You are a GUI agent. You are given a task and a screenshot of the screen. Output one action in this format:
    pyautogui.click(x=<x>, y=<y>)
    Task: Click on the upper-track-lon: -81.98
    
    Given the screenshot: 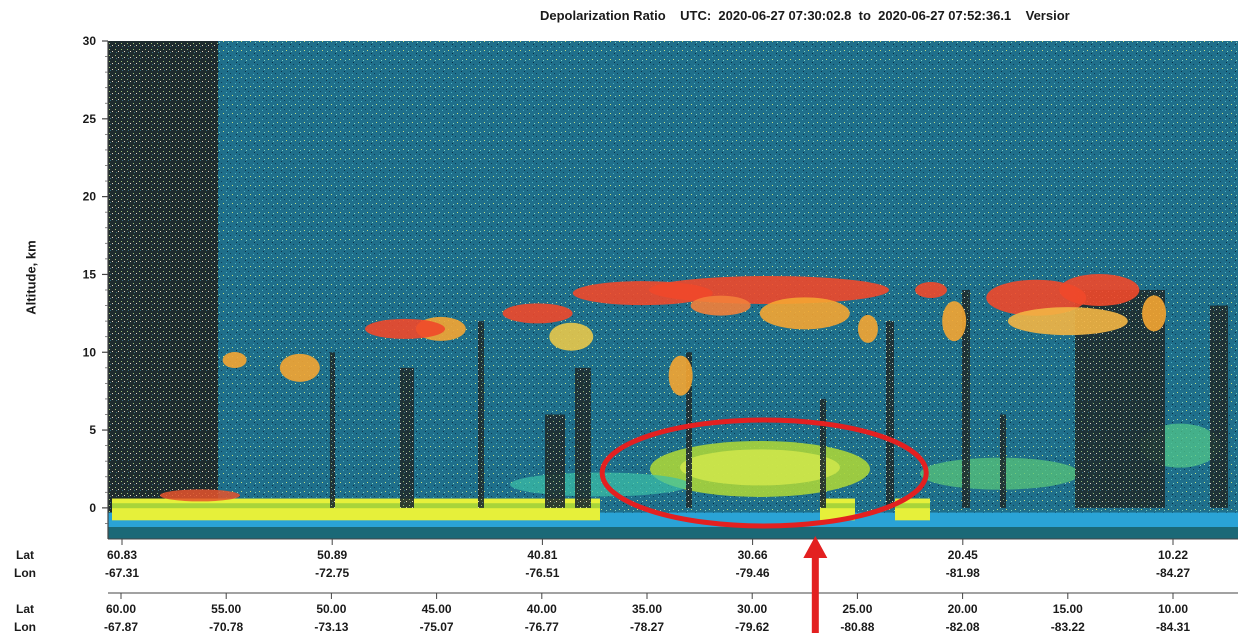 What is the action you would take?
    pyautogui.click(x=963, y=573)
    